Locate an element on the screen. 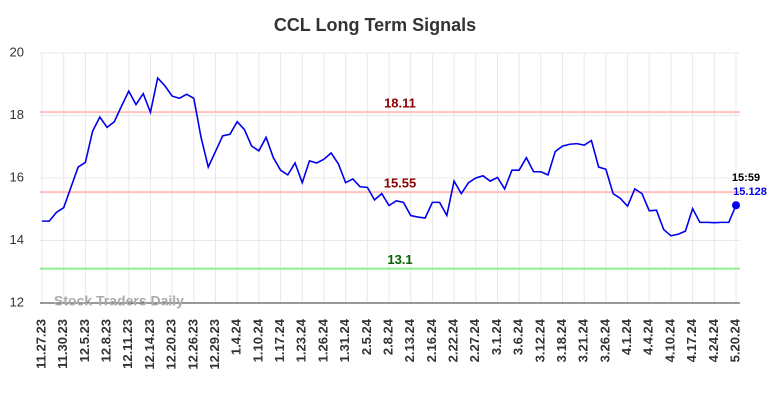 The height and width of the screenshot is (403, 784). y-tick-label: 18 is located at coordinates (17, 114).